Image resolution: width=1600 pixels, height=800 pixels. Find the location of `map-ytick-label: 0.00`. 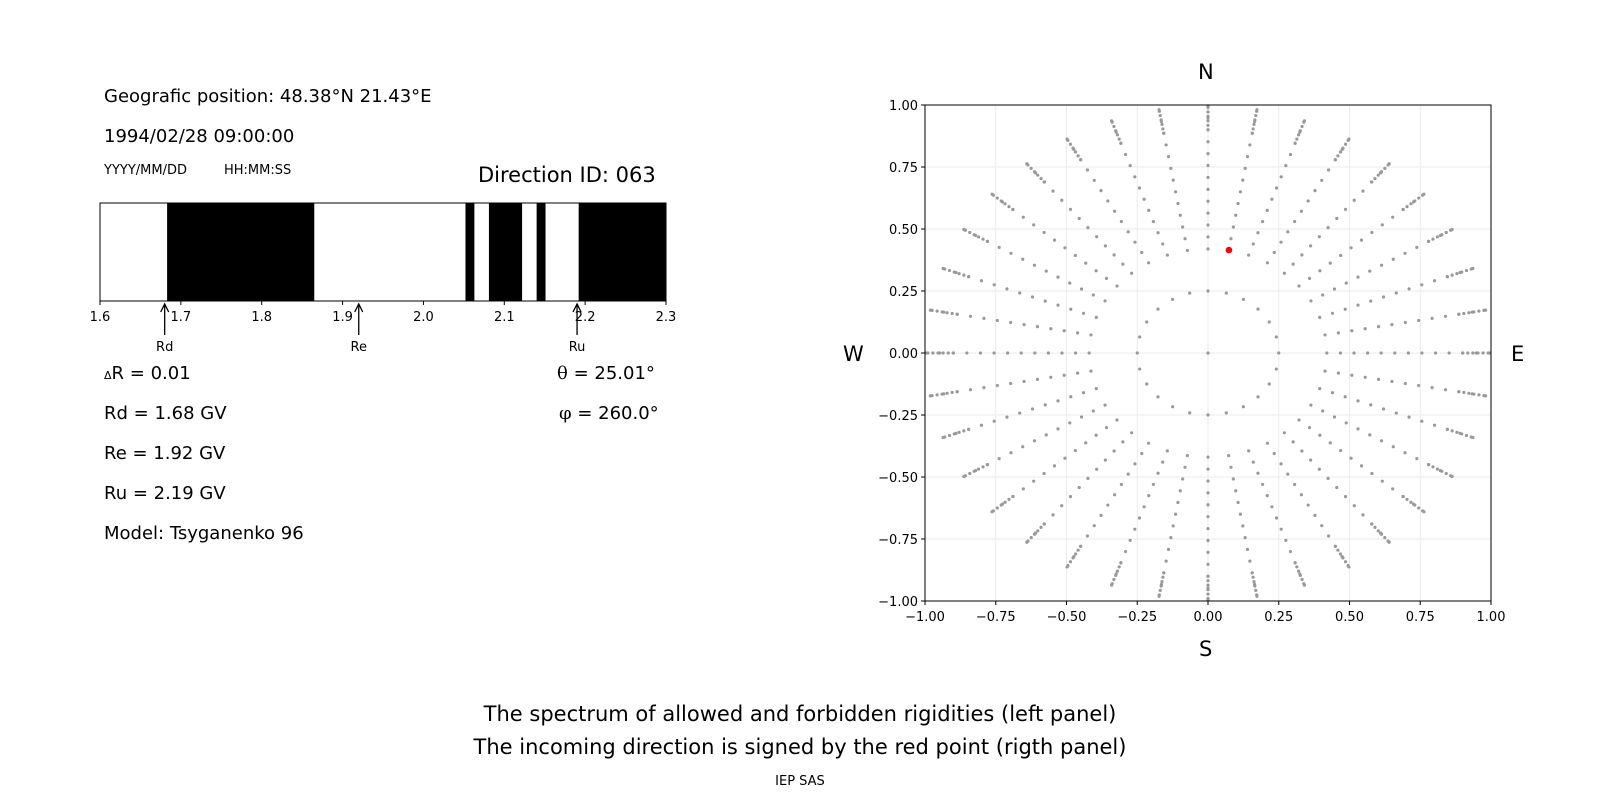

map-ytick-label: 0.00 is located at coordinates (903, 354).